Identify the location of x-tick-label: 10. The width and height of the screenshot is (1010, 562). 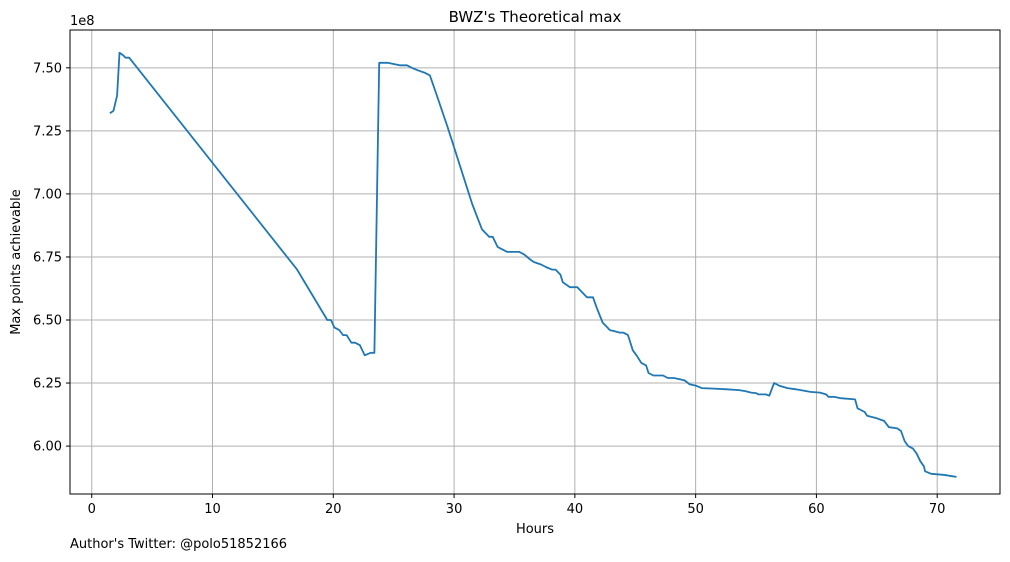
(212, 509).